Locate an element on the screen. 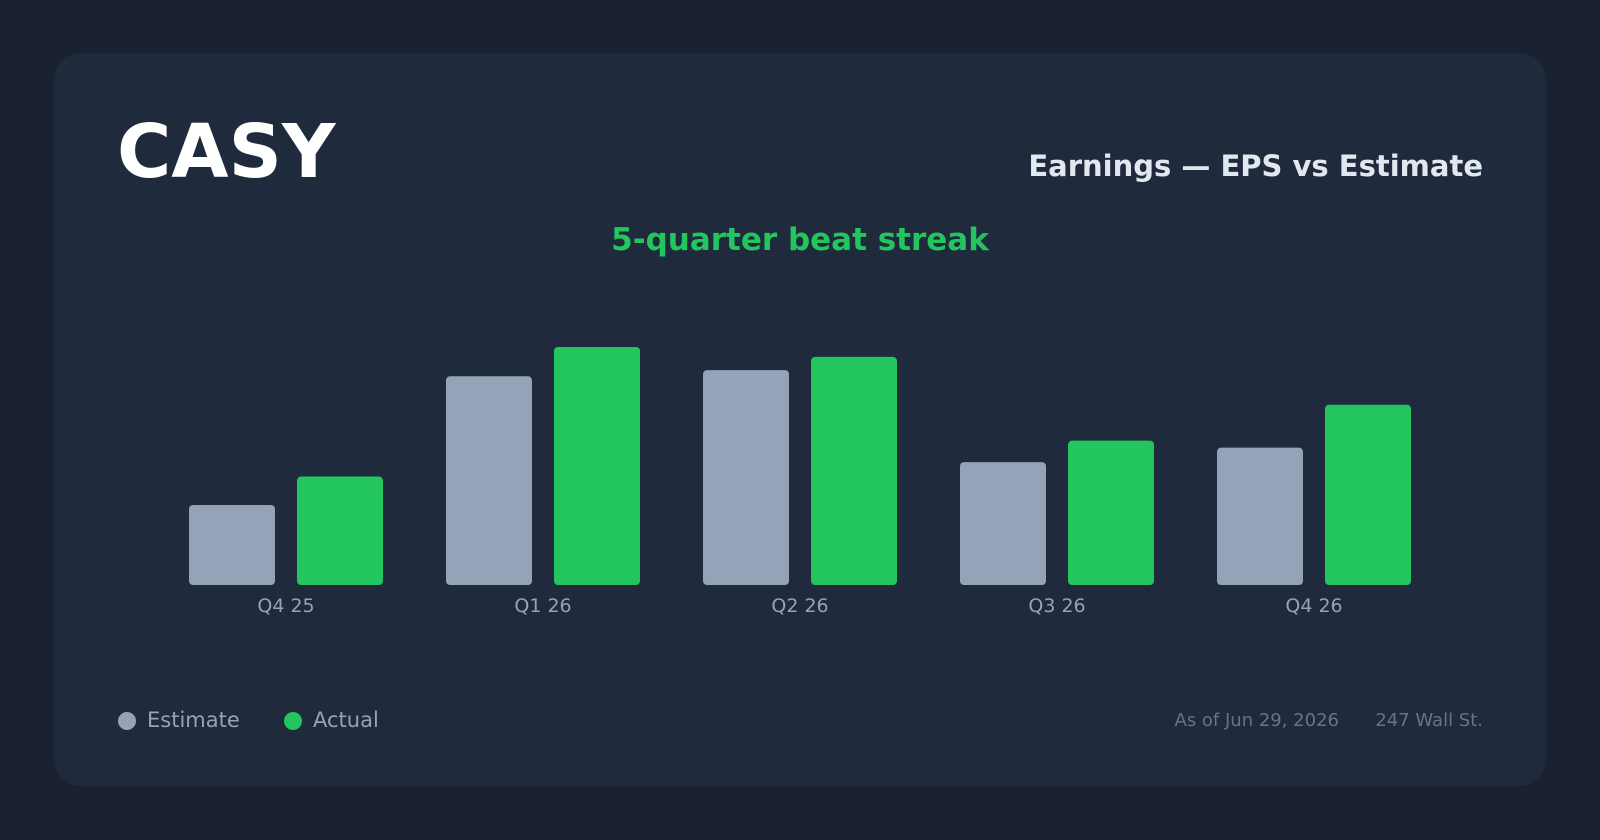 The height and width of the screenshot is (840, 1600). x-tick-label: Q4 26 is located at coordinates (1313, 606).